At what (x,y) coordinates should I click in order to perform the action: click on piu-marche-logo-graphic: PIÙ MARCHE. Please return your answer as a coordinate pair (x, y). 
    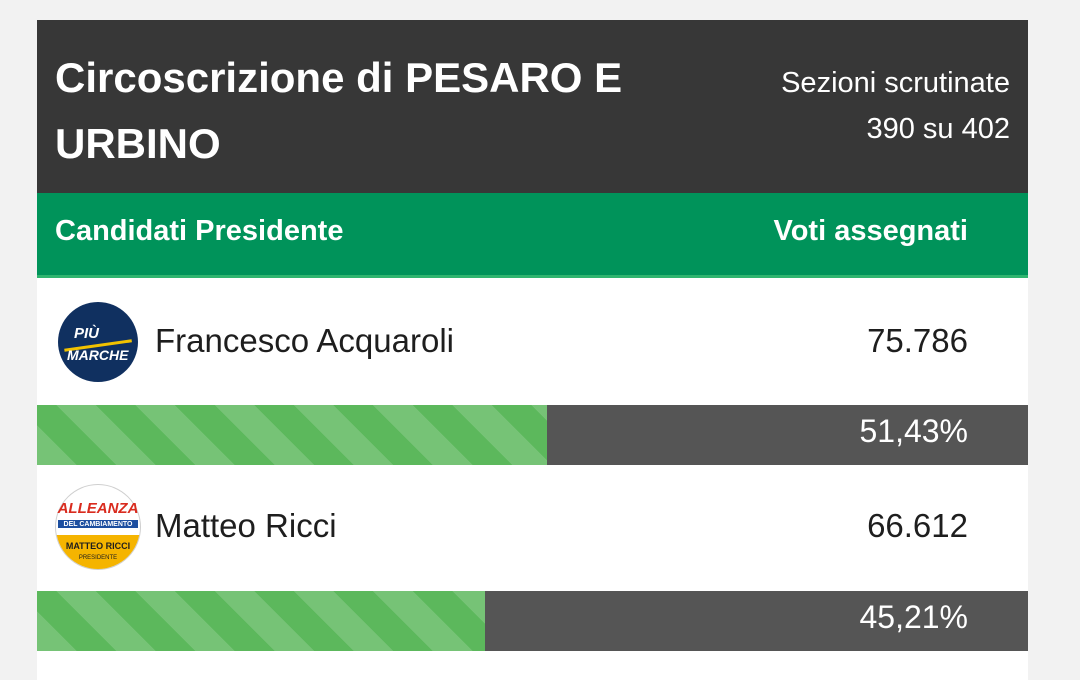
    Looking at the image, I should click on (98, 342).